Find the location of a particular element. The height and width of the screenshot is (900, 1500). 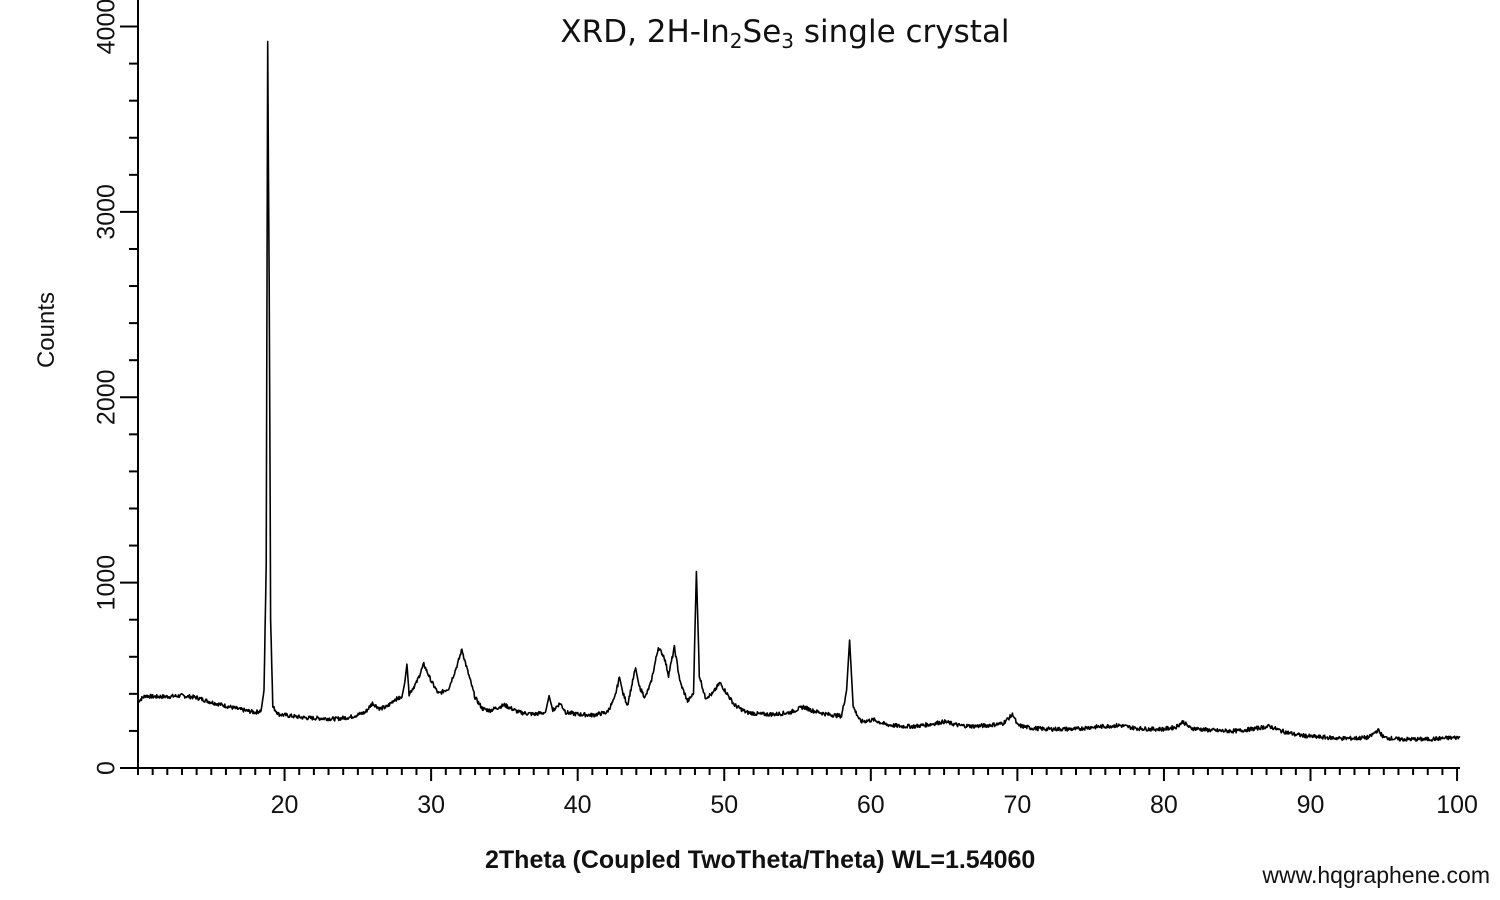

y-tick-label: 4000 is located at coordinates (107, 27).